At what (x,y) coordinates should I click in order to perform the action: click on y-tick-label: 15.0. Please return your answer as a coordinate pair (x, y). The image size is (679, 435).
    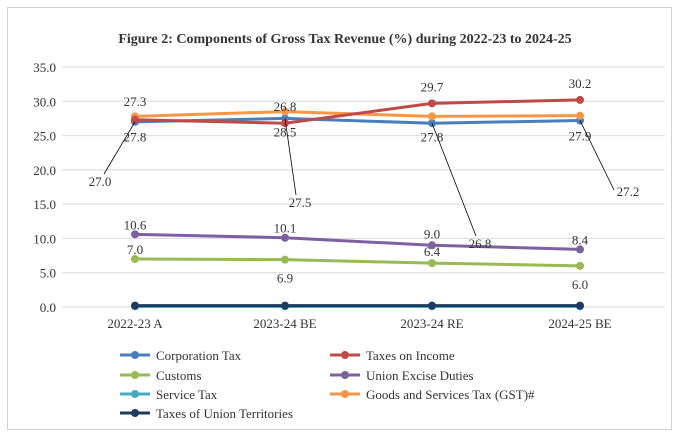
    Looking at the image, I should click on (44, 204).